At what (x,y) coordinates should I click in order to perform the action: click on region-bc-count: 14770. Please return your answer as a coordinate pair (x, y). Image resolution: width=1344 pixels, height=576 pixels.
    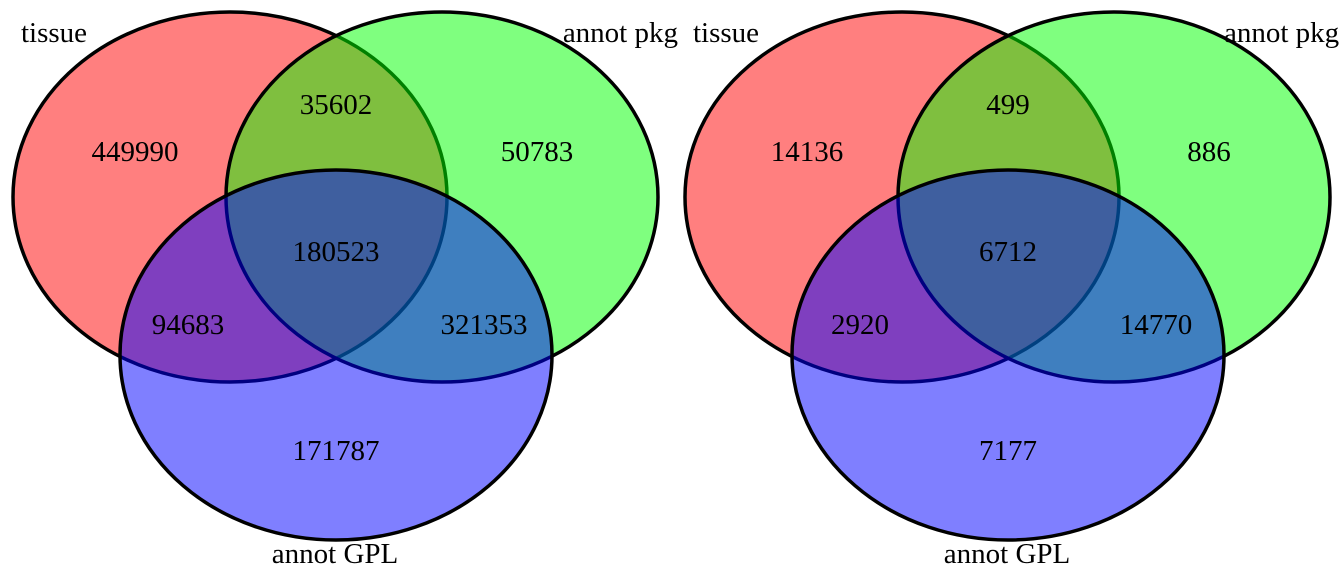
    Looking at the image, I should click on (1156, 325).